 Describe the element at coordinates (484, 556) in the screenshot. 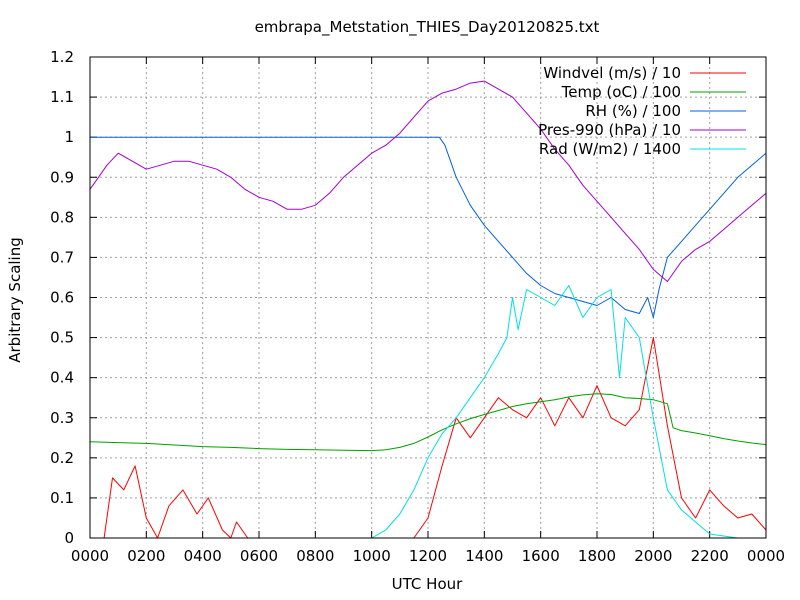

I see `x-tick-label: 1400` at that location.